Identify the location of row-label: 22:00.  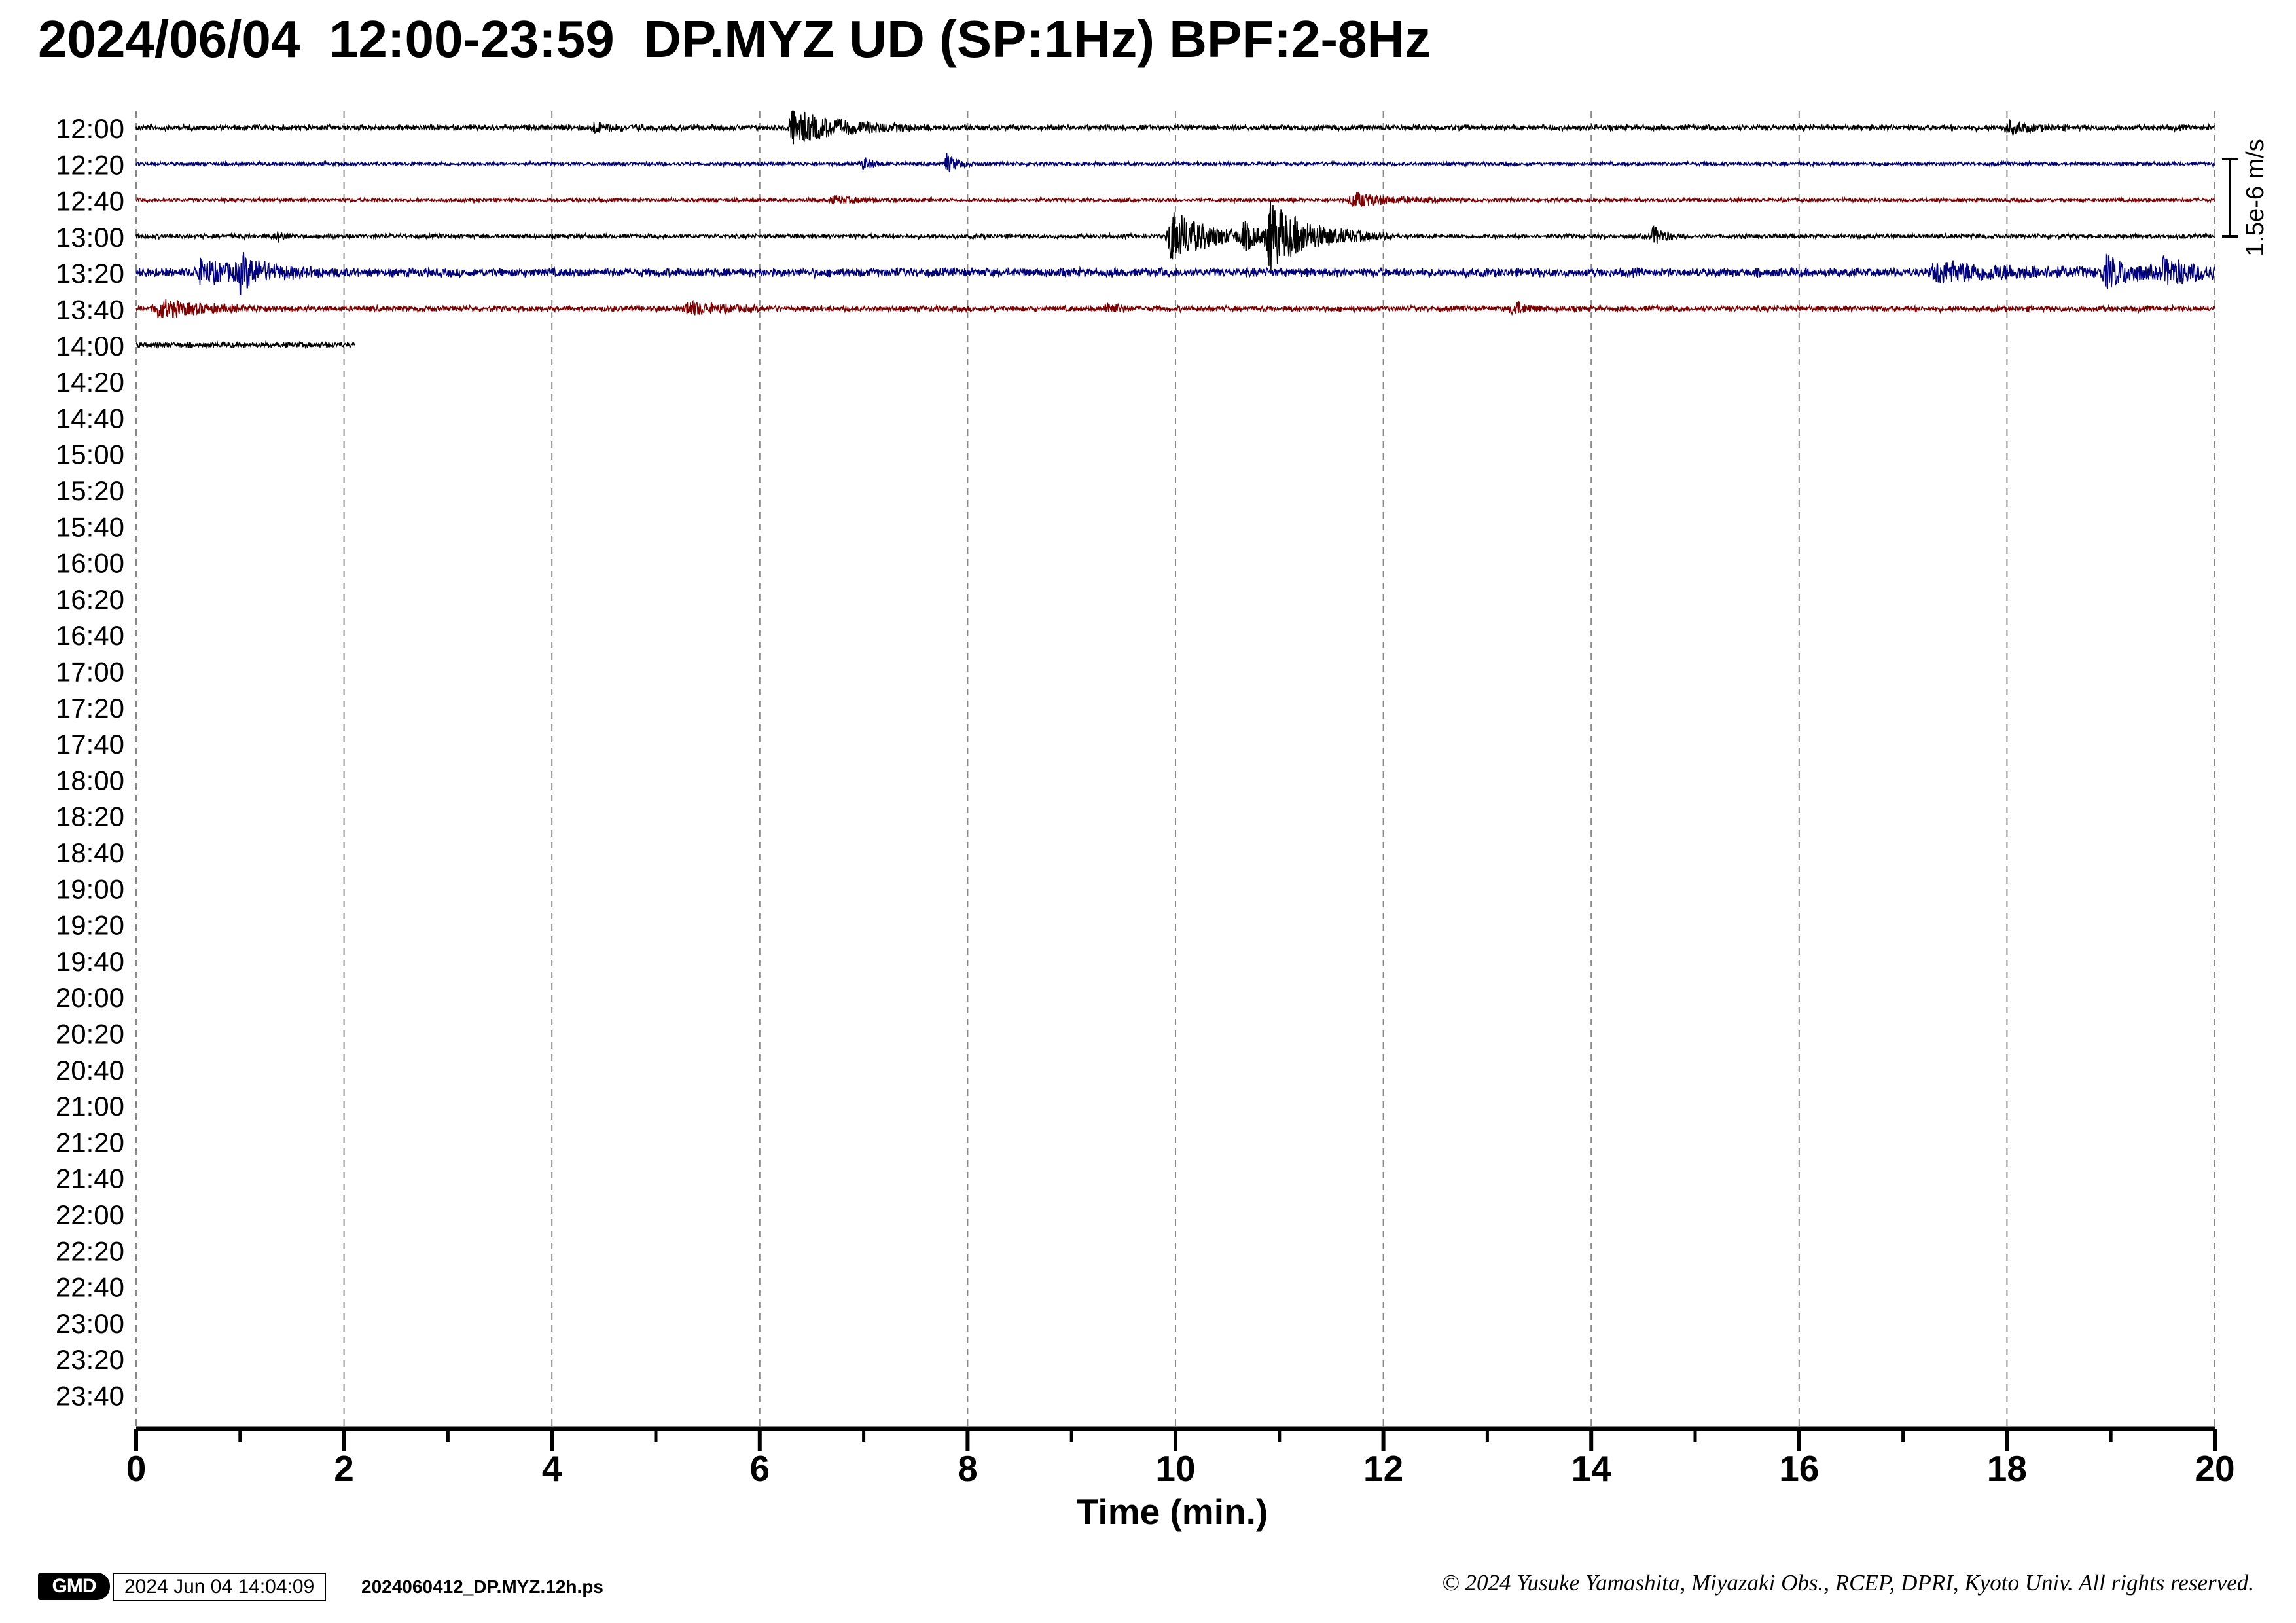
(90, 1214).